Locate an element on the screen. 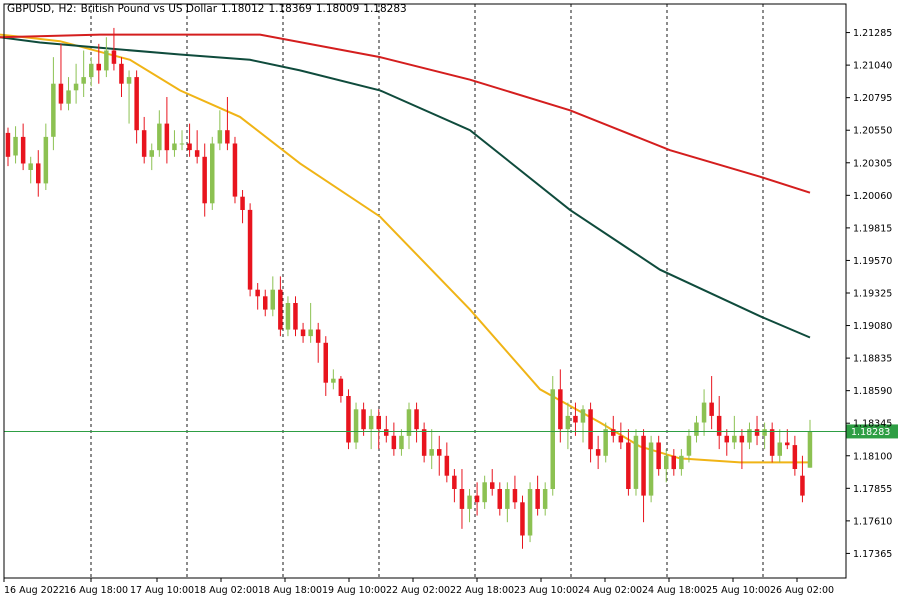 The height and width of the screenshot is (604, 900). timeframe-label: H2: is located at coordinates (67, 9).